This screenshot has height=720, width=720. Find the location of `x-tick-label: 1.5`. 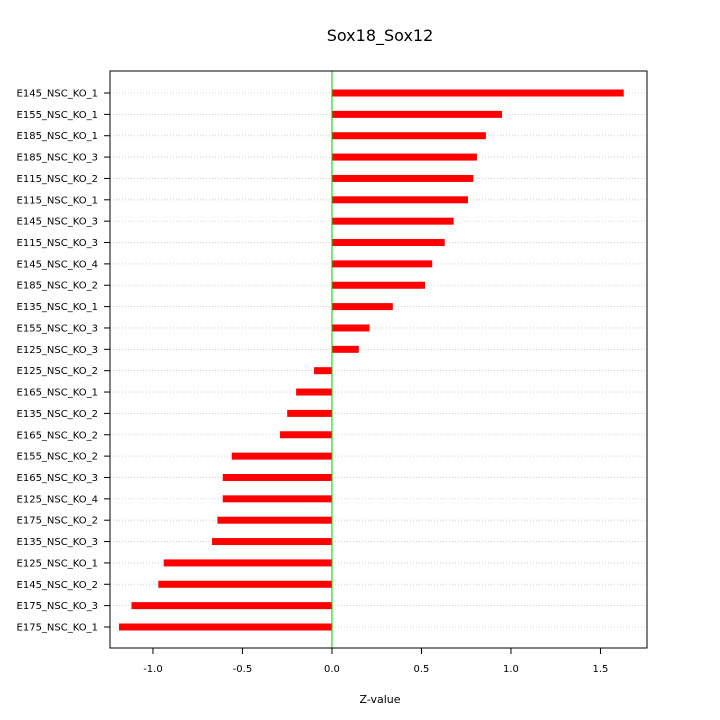

x-tick-label: 1.5 is located at coordinates (601, 669).